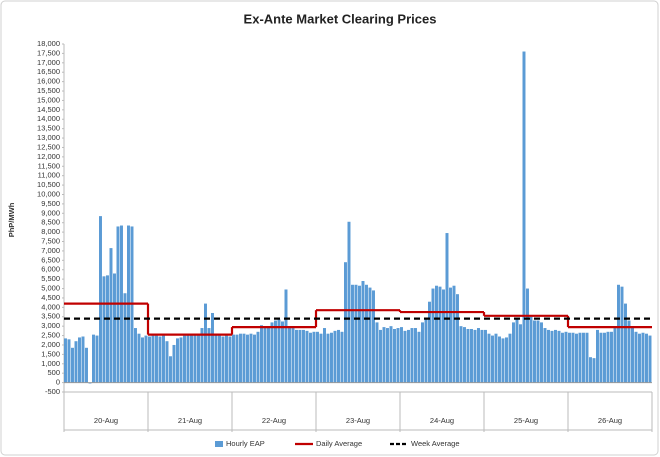 Image resolution: width=660 pixels, height=457 pixels. Describe the element at coordinates (48, 71) in the screenshot. I see `y-tick-label: 16,500` at that location.